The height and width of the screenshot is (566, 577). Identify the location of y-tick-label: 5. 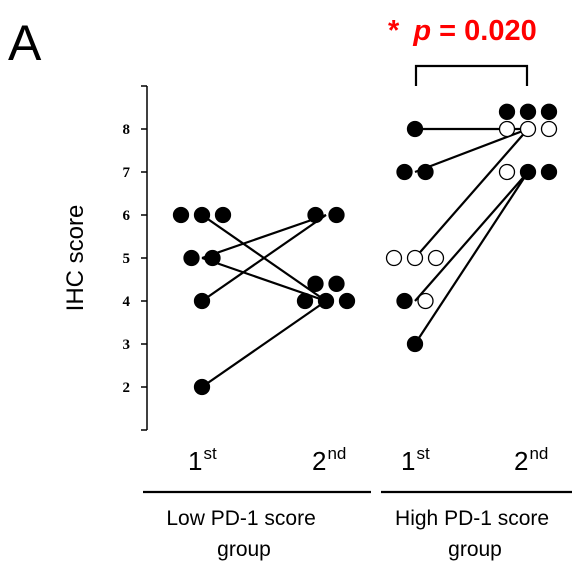
(127, 259).